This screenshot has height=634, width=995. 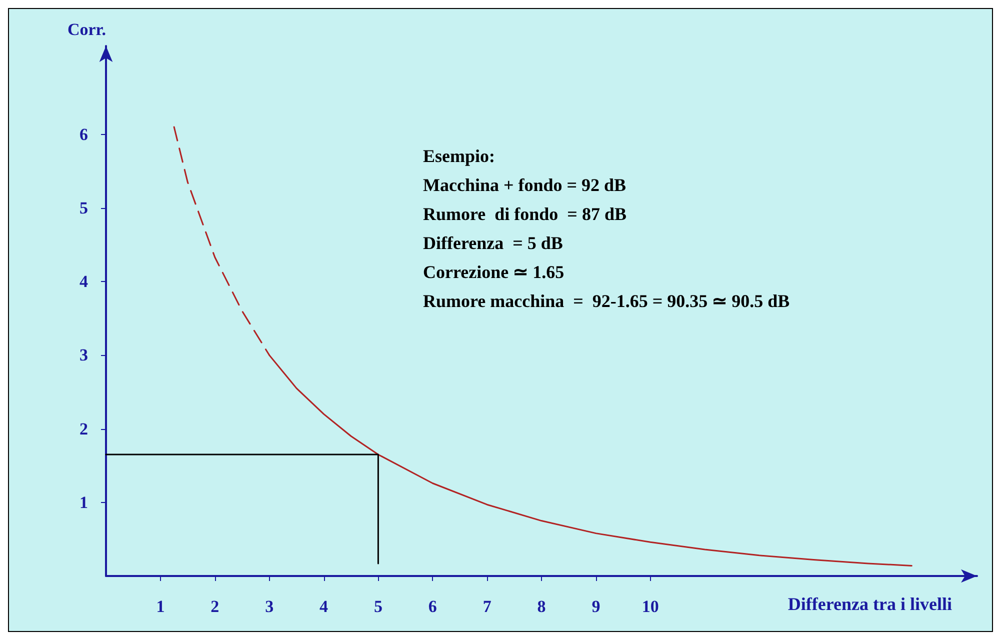 What do you see at coordinates (606, 301) in the screenshot?
I see `annotation: Rumore macchina = 92-1.65 = 90.35 ≃ 90.5 dB` at bounding box center [606, 301].